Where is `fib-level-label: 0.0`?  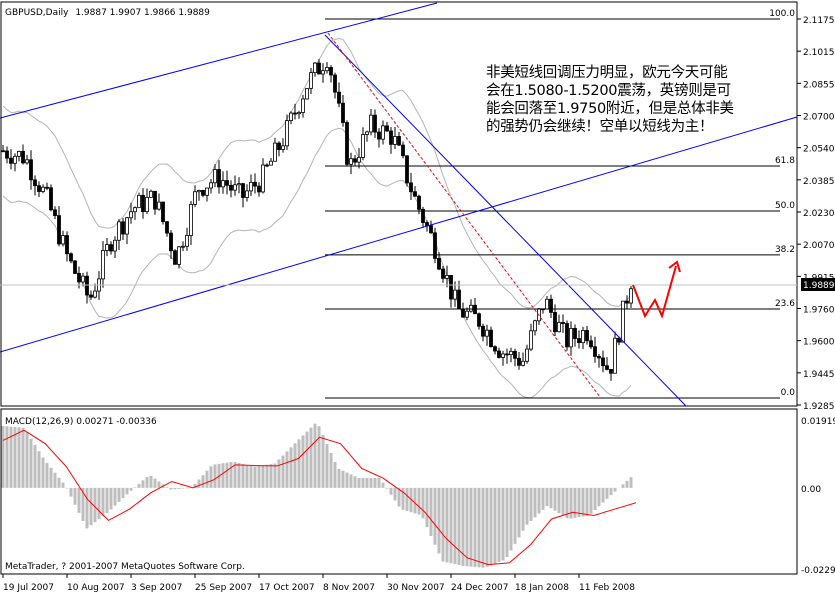 fib-level-label: 0.0 is located at coordinates (788, 393).